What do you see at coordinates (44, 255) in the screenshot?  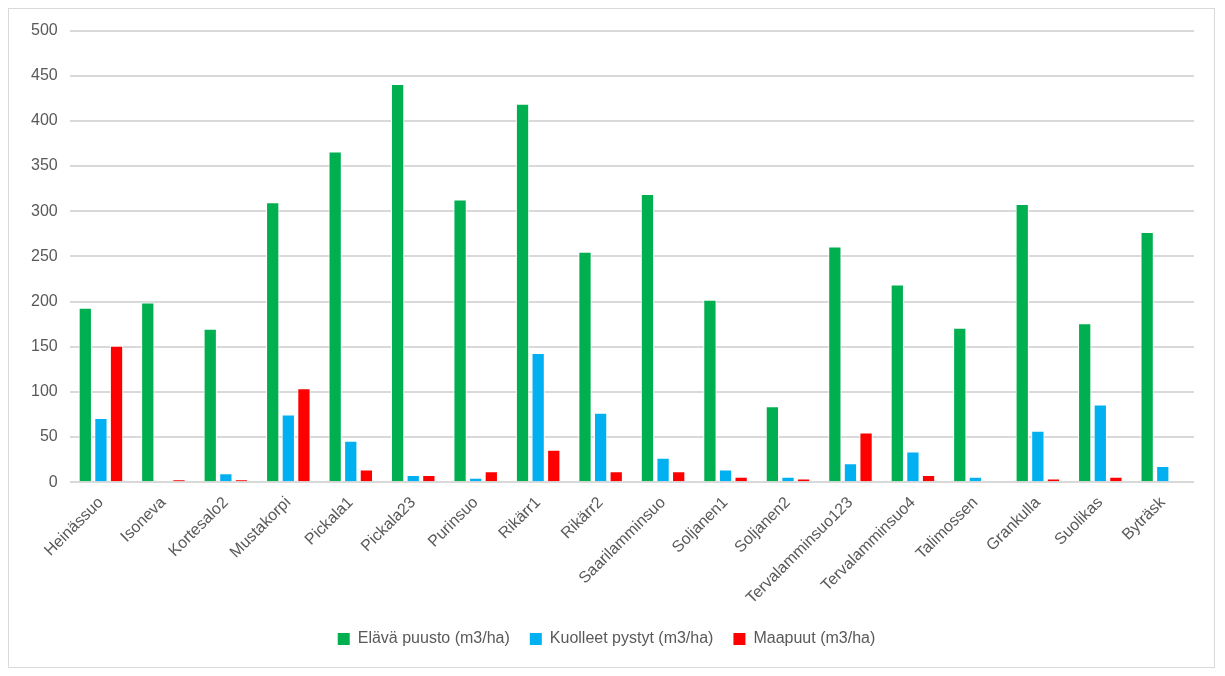 I see `y-tick-label: 250` at bounding box center [44, 255].